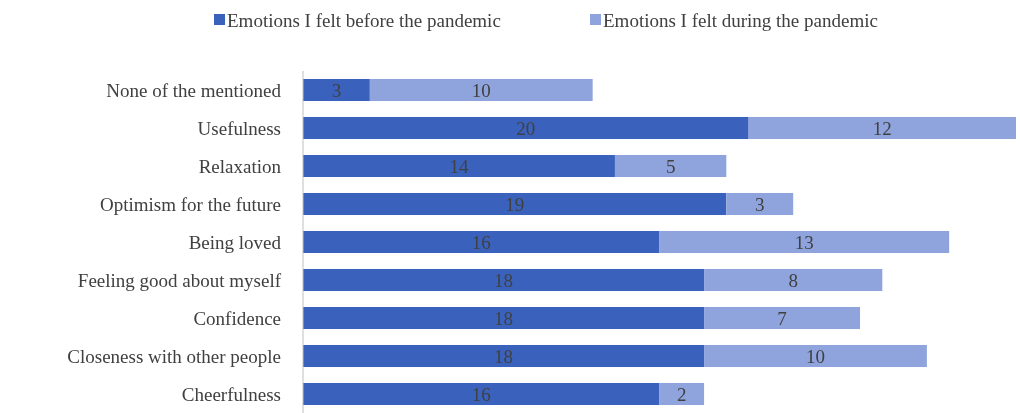 The width and height of the screenshot is (1020, 413). I want to click on legend-label: Emotions I felt during the pandemic, so click(740, 20).